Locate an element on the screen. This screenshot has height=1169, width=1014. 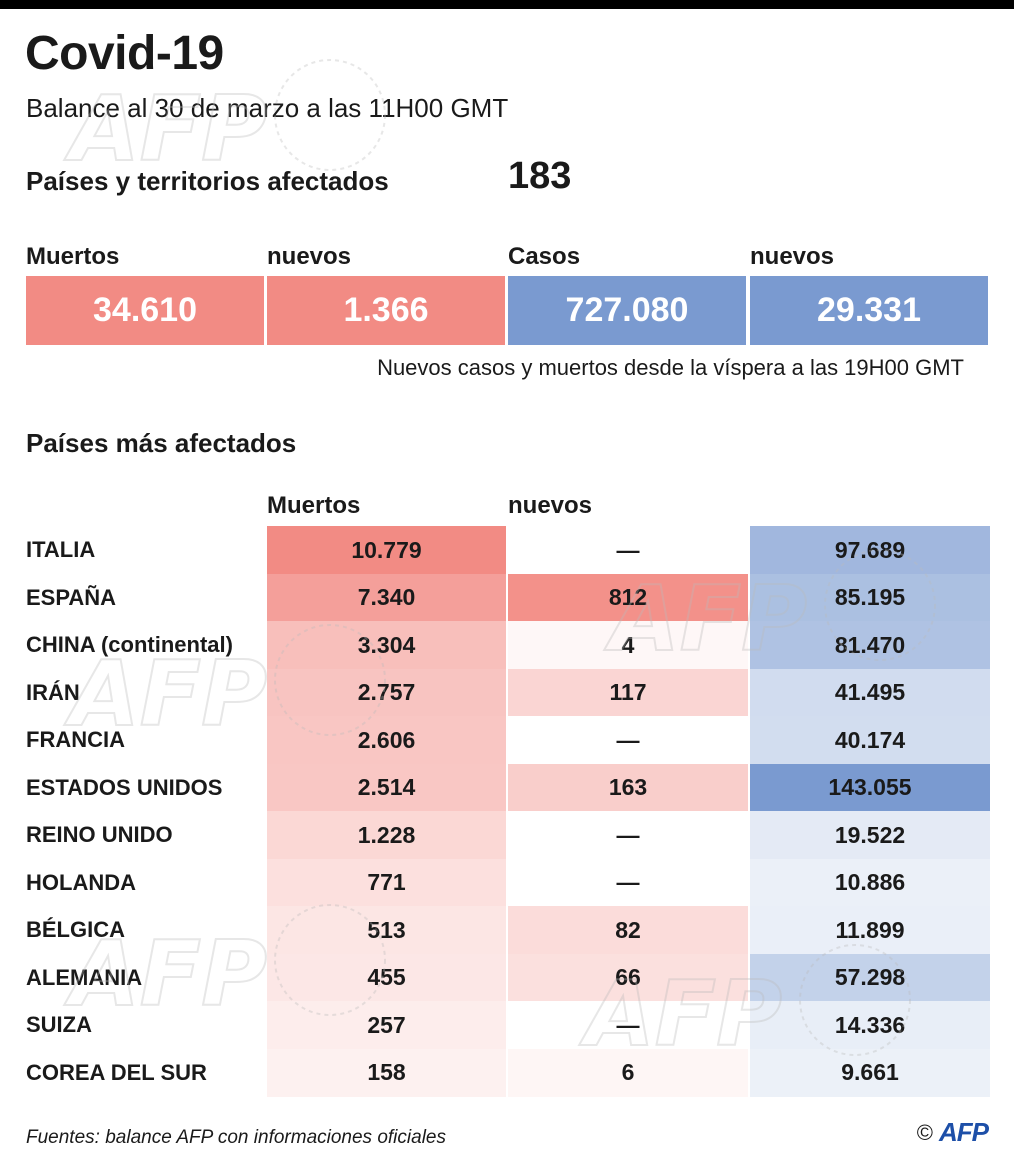
row-label: REINO UNIDO is located at coordinates (99, 834).